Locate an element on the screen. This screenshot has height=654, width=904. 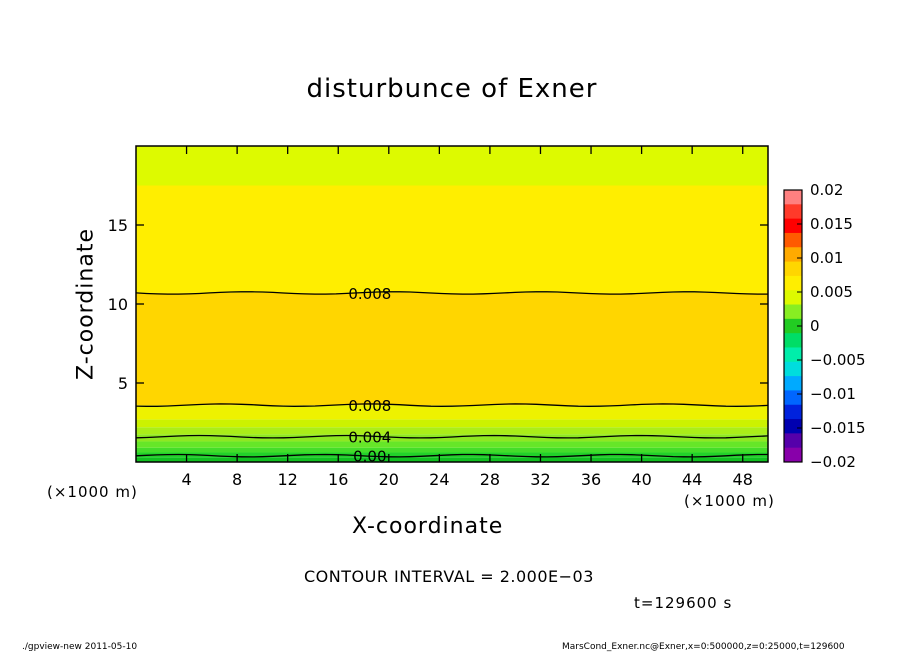
x-tick-label-5: 24 is located at coordinates (439, 479).